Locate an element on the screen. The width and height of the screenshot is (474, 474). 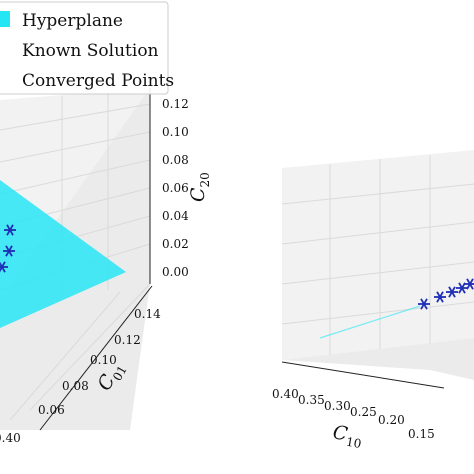
left-y-axis-line is located at coordinates (96, 358).